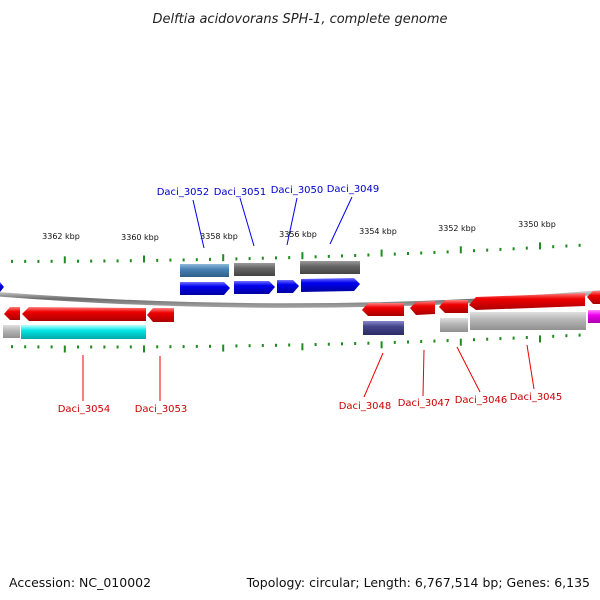  What do you see at coordinates (84, 409) in the screenshot?
I see `gene-label-daci-3054: Daci_3054` at bounding box center [84, 409].